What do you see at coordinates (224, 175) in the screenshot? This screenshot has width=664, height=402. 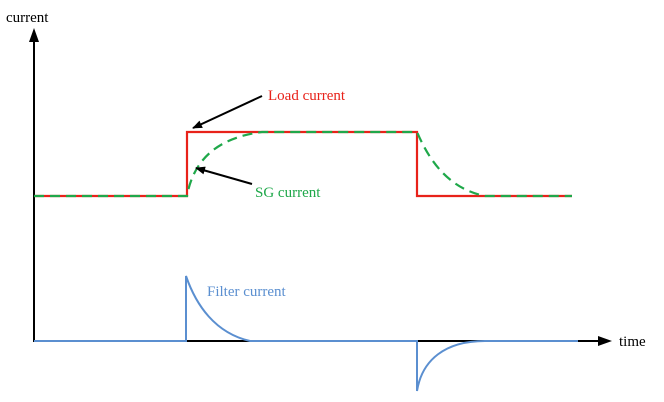 I see `sg-current-pointer-arrow` at bounding box center [224, 175].